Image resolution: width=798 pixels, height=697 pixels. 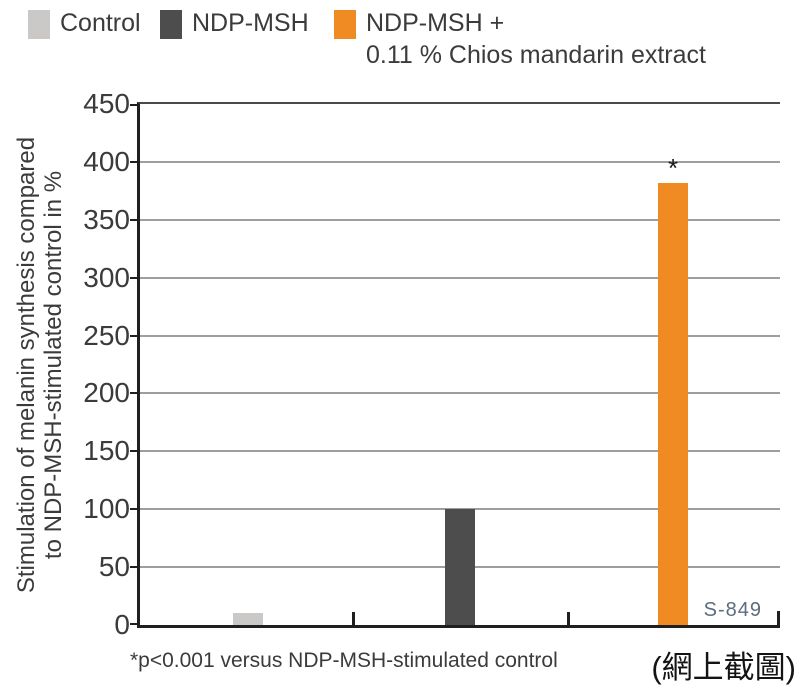 I want to click on y-tick-label-450: 450, so click(x=106, y=103).